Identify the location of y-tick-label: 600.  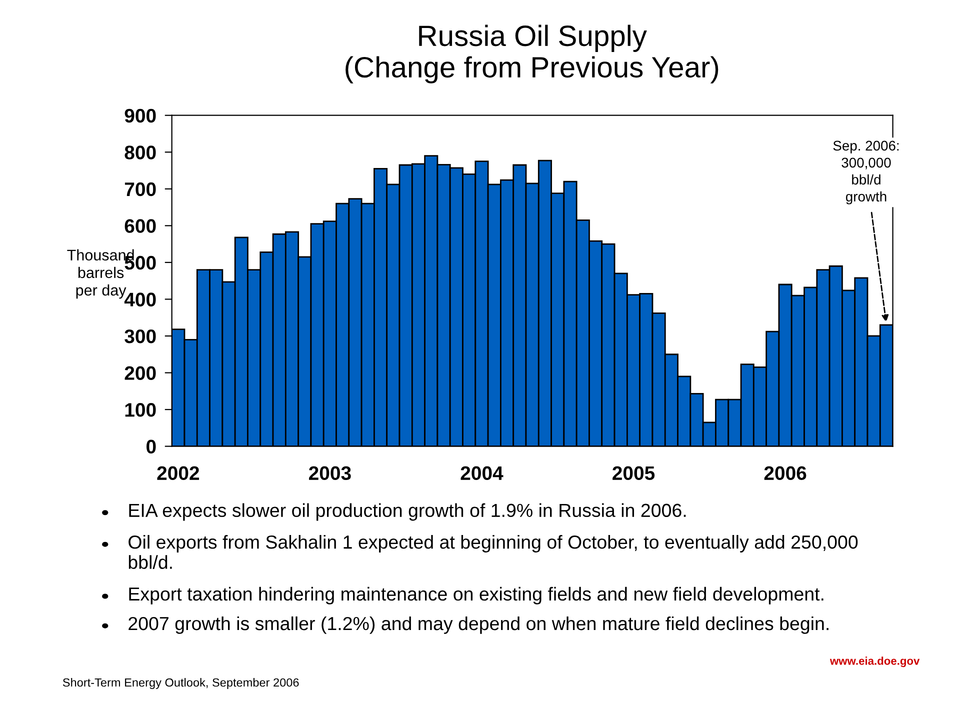
(140, 226).